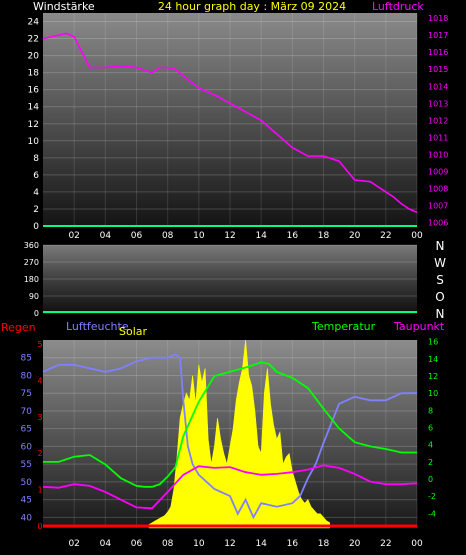 This screenshot has height=555, width=466. I want to click on wind-speed-tick-label: 14, so click(34, 108).